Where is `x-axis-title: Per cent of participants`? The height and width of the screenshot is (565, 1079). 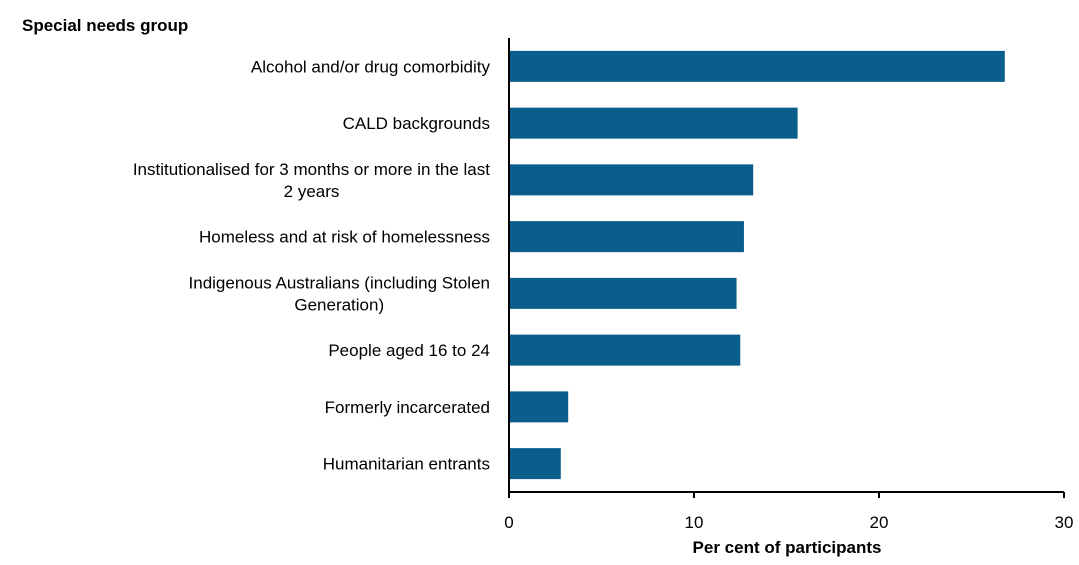
x-axis-title: Per cent of participants is located at coordinates (787, 547).